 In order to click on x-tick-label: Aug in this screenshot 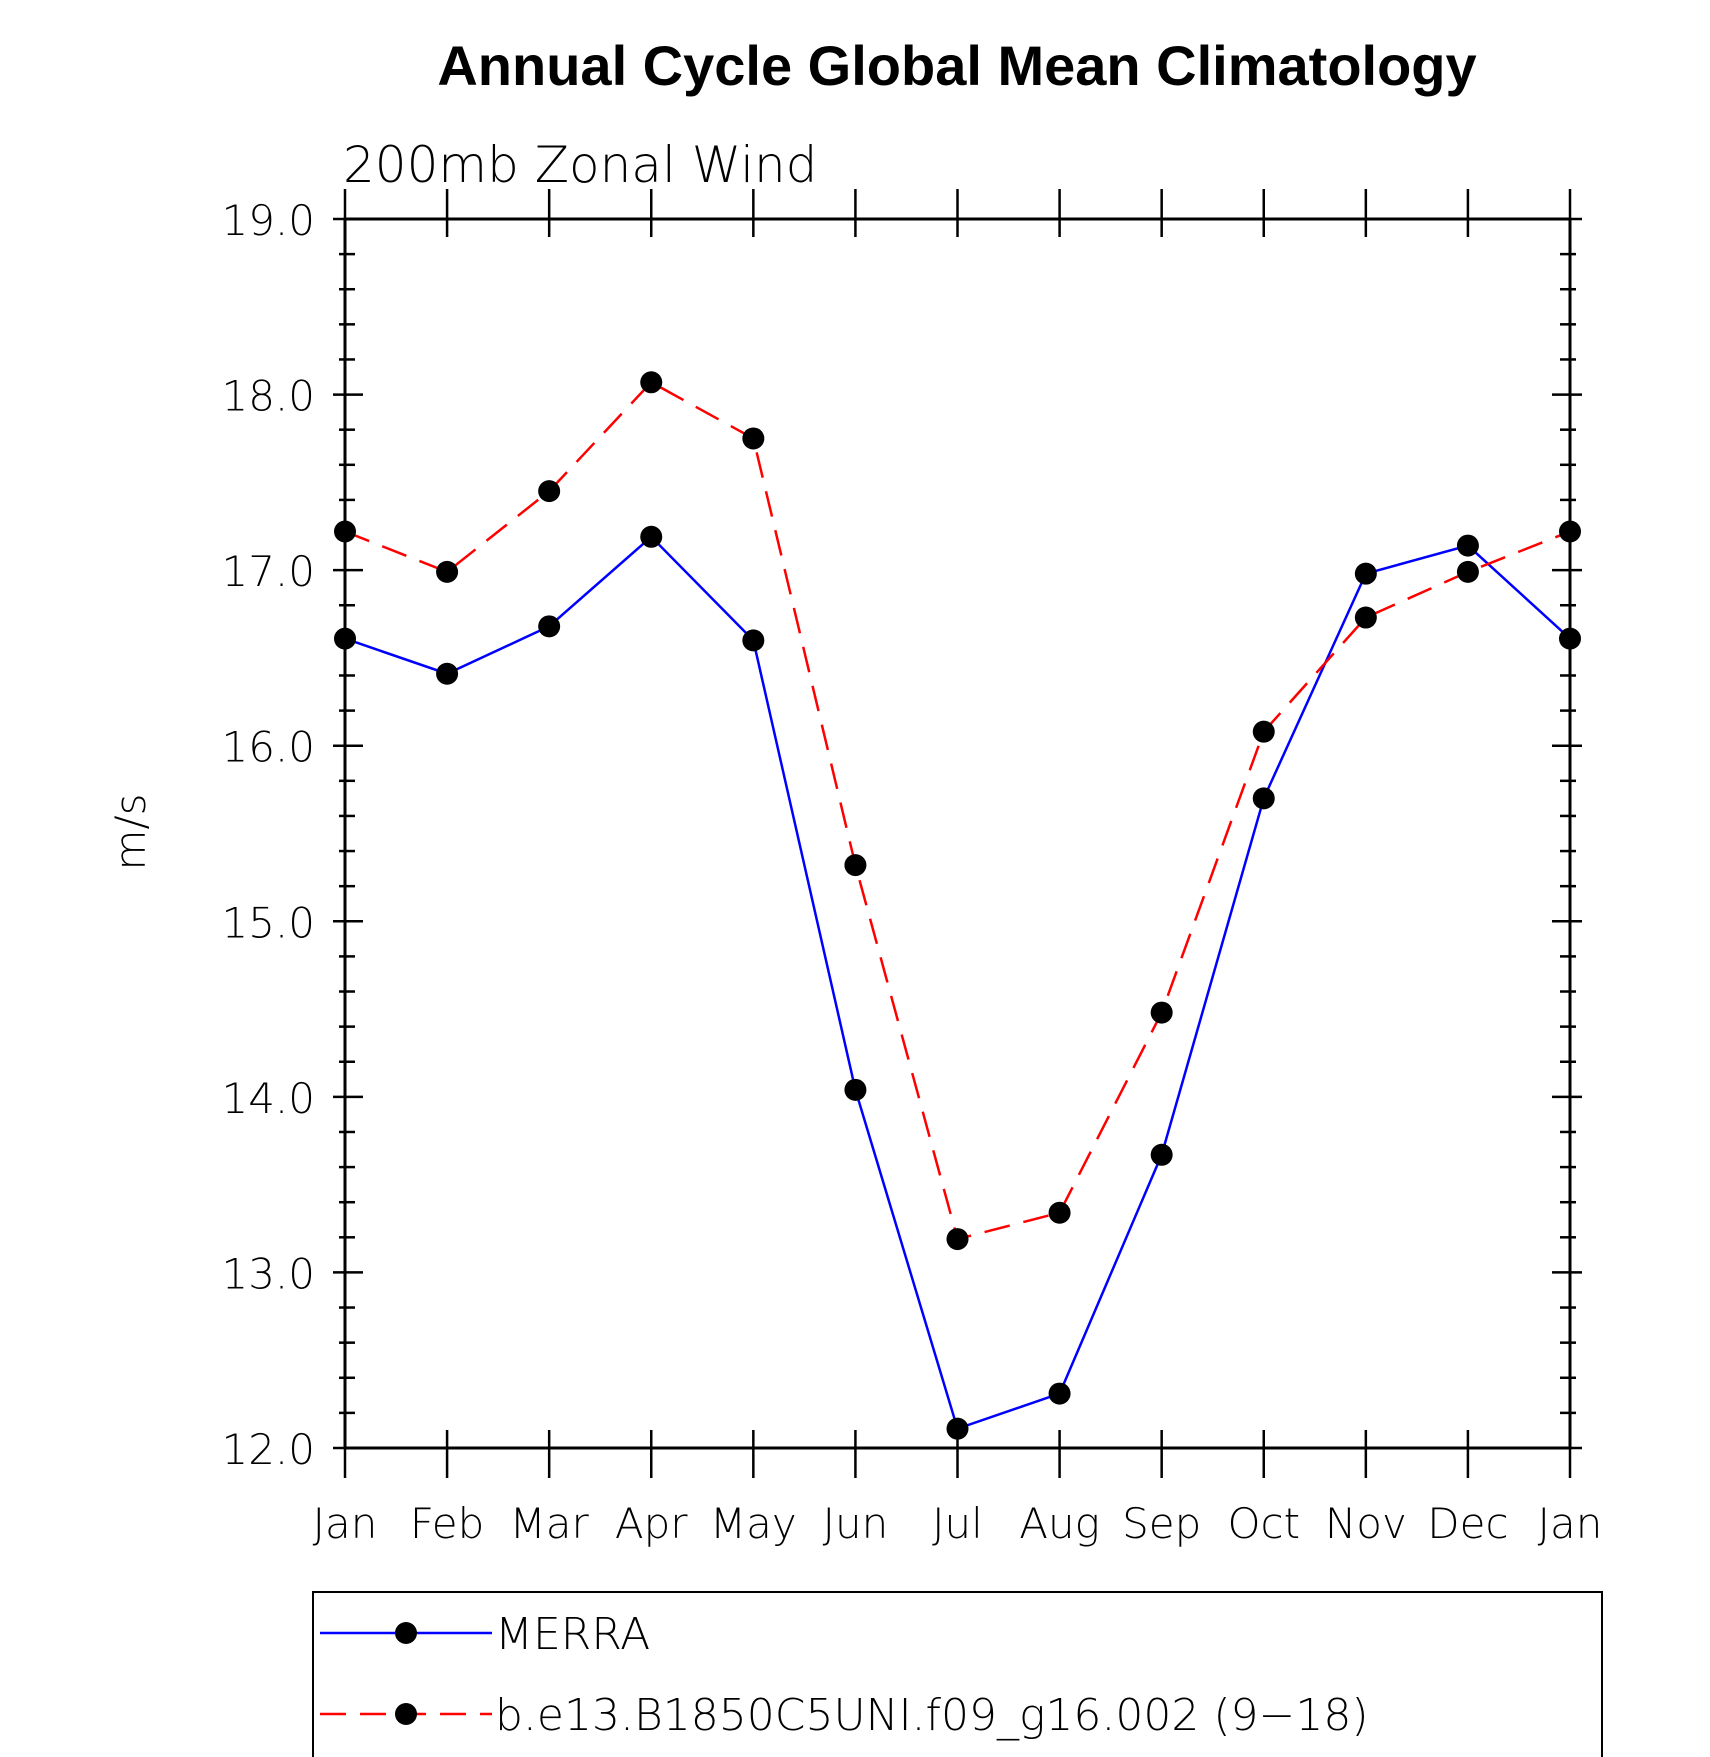, I will do `click(1059, 1523)`.